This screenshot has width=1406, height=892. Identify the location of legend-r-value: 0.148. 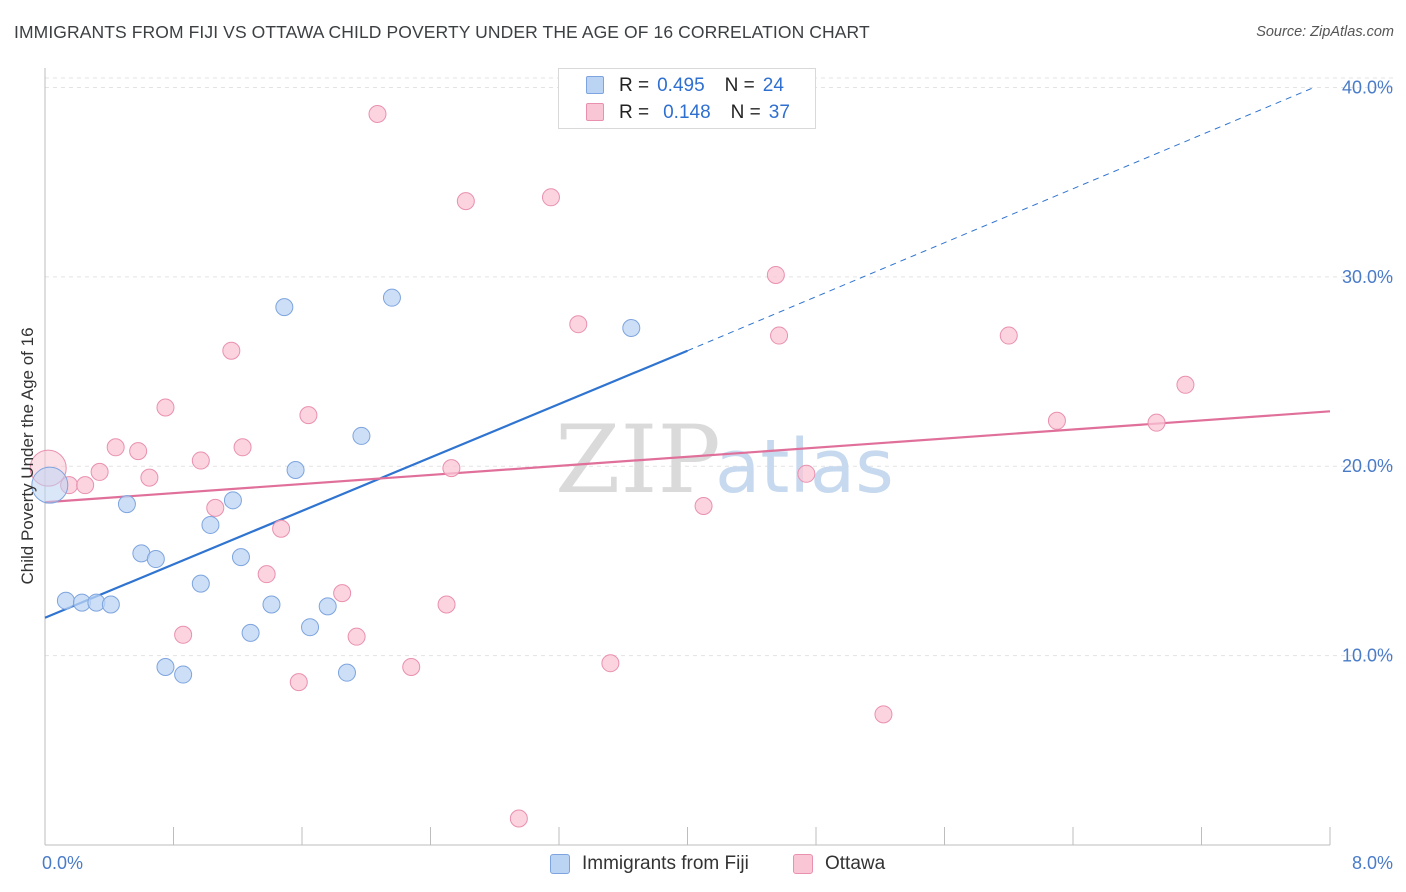
(687, 112).